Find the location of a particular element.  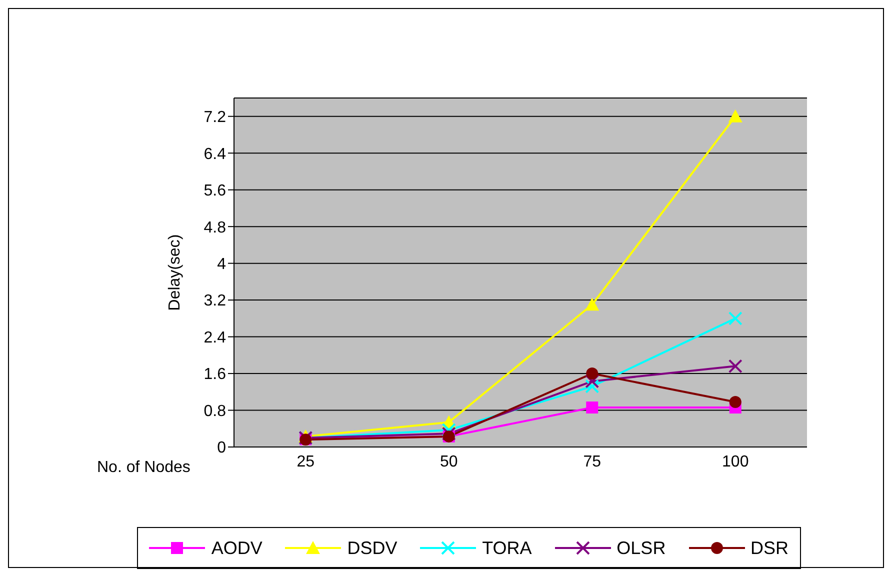

legend-label: DSDV is located at coordinates (372, 548).